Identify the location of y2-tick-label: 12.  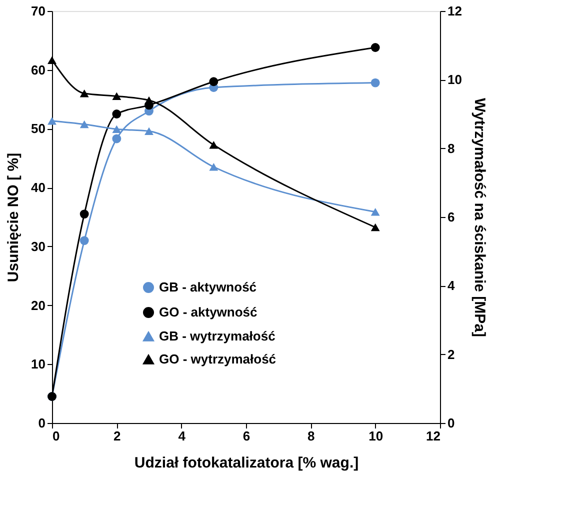
(455, 11).